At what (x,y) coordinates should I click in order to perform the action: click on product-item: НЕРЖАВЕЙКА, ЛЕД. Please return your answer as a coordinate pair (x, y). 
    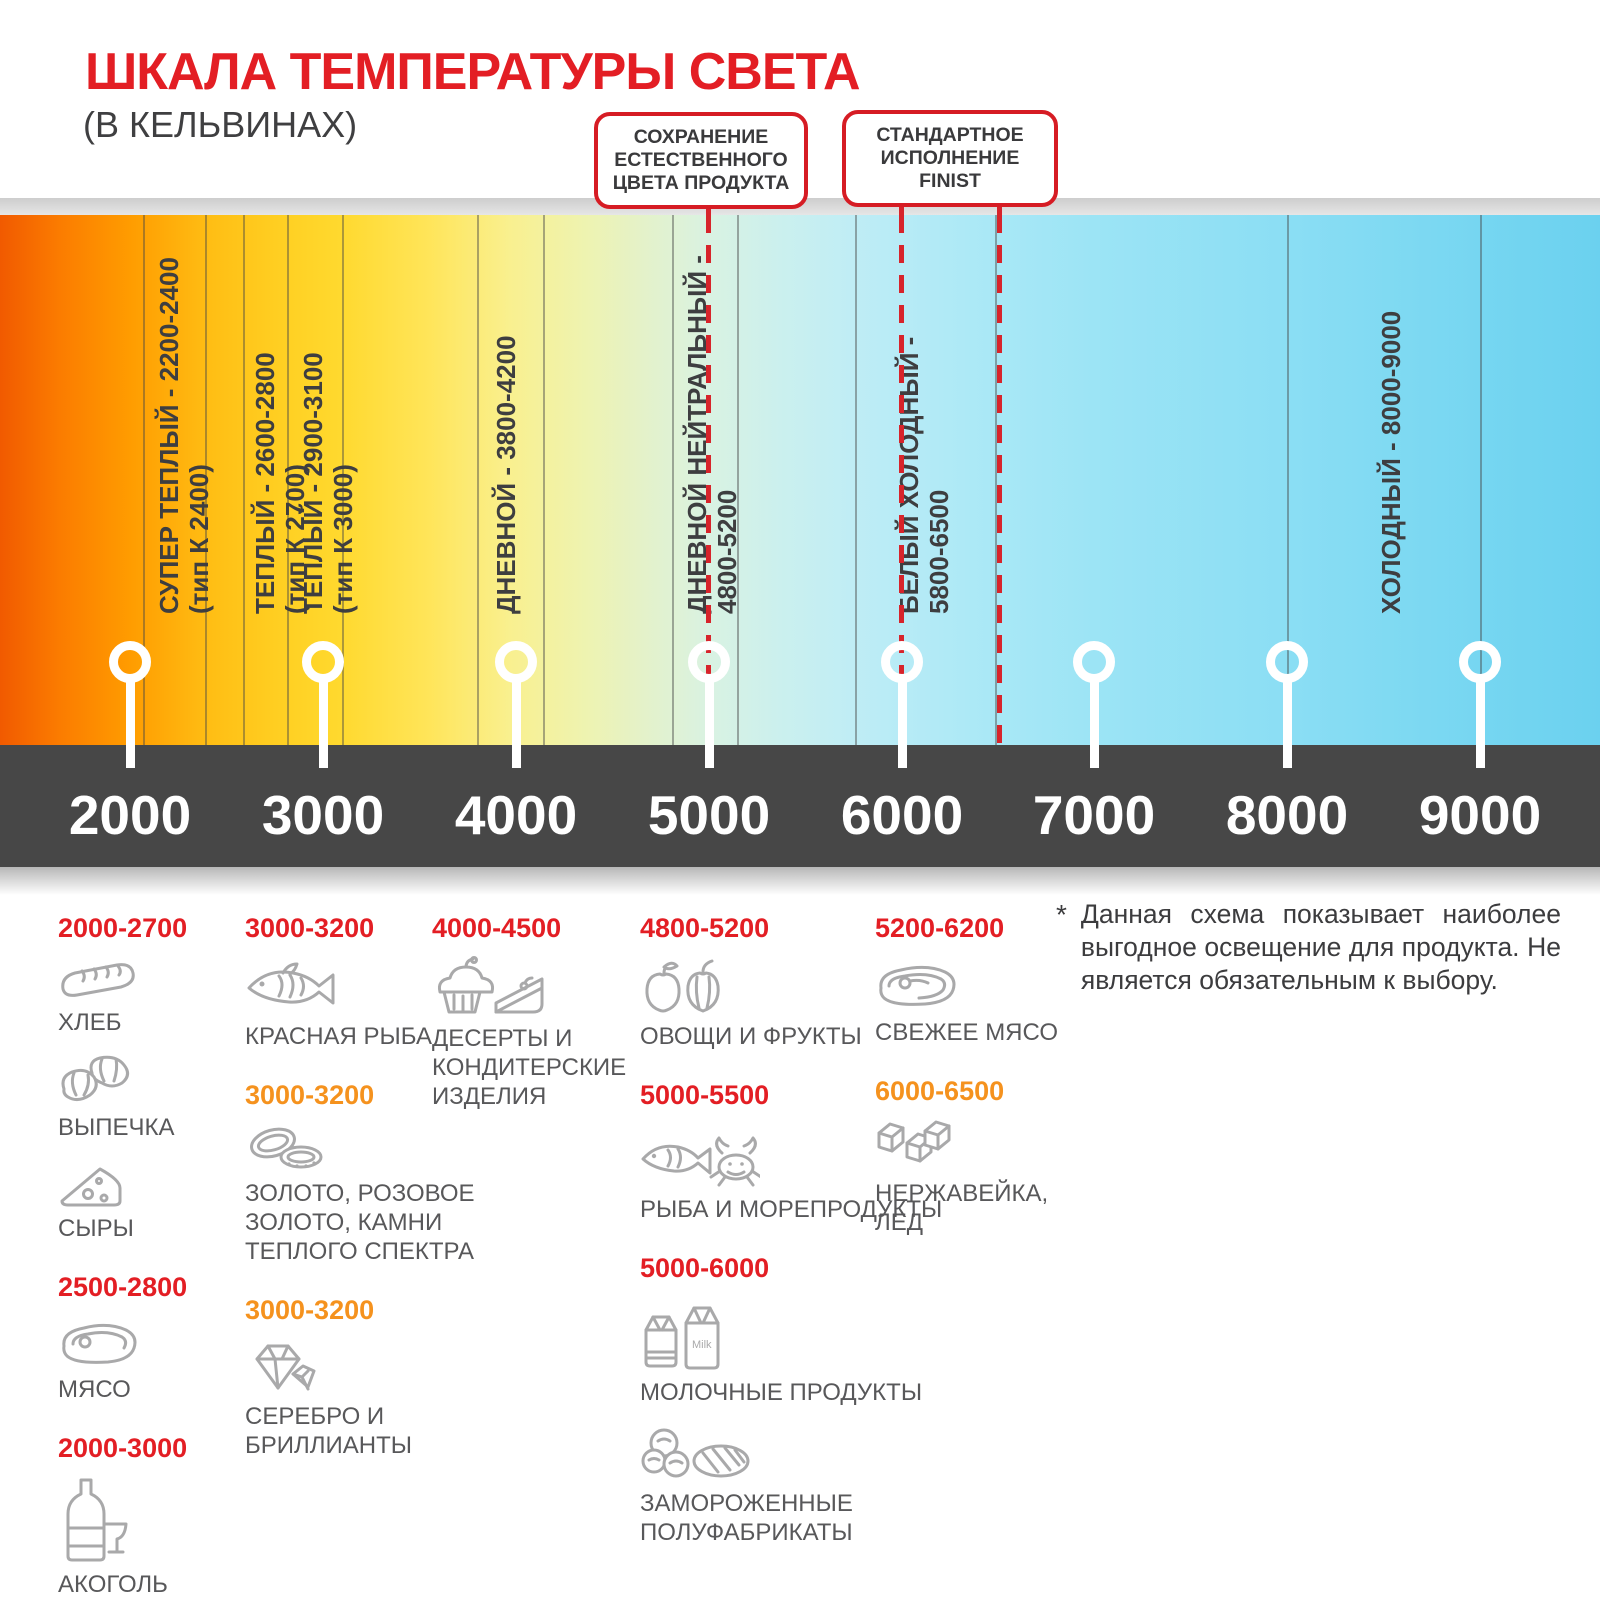
    Looking at the image, I should click on (982, 1178).